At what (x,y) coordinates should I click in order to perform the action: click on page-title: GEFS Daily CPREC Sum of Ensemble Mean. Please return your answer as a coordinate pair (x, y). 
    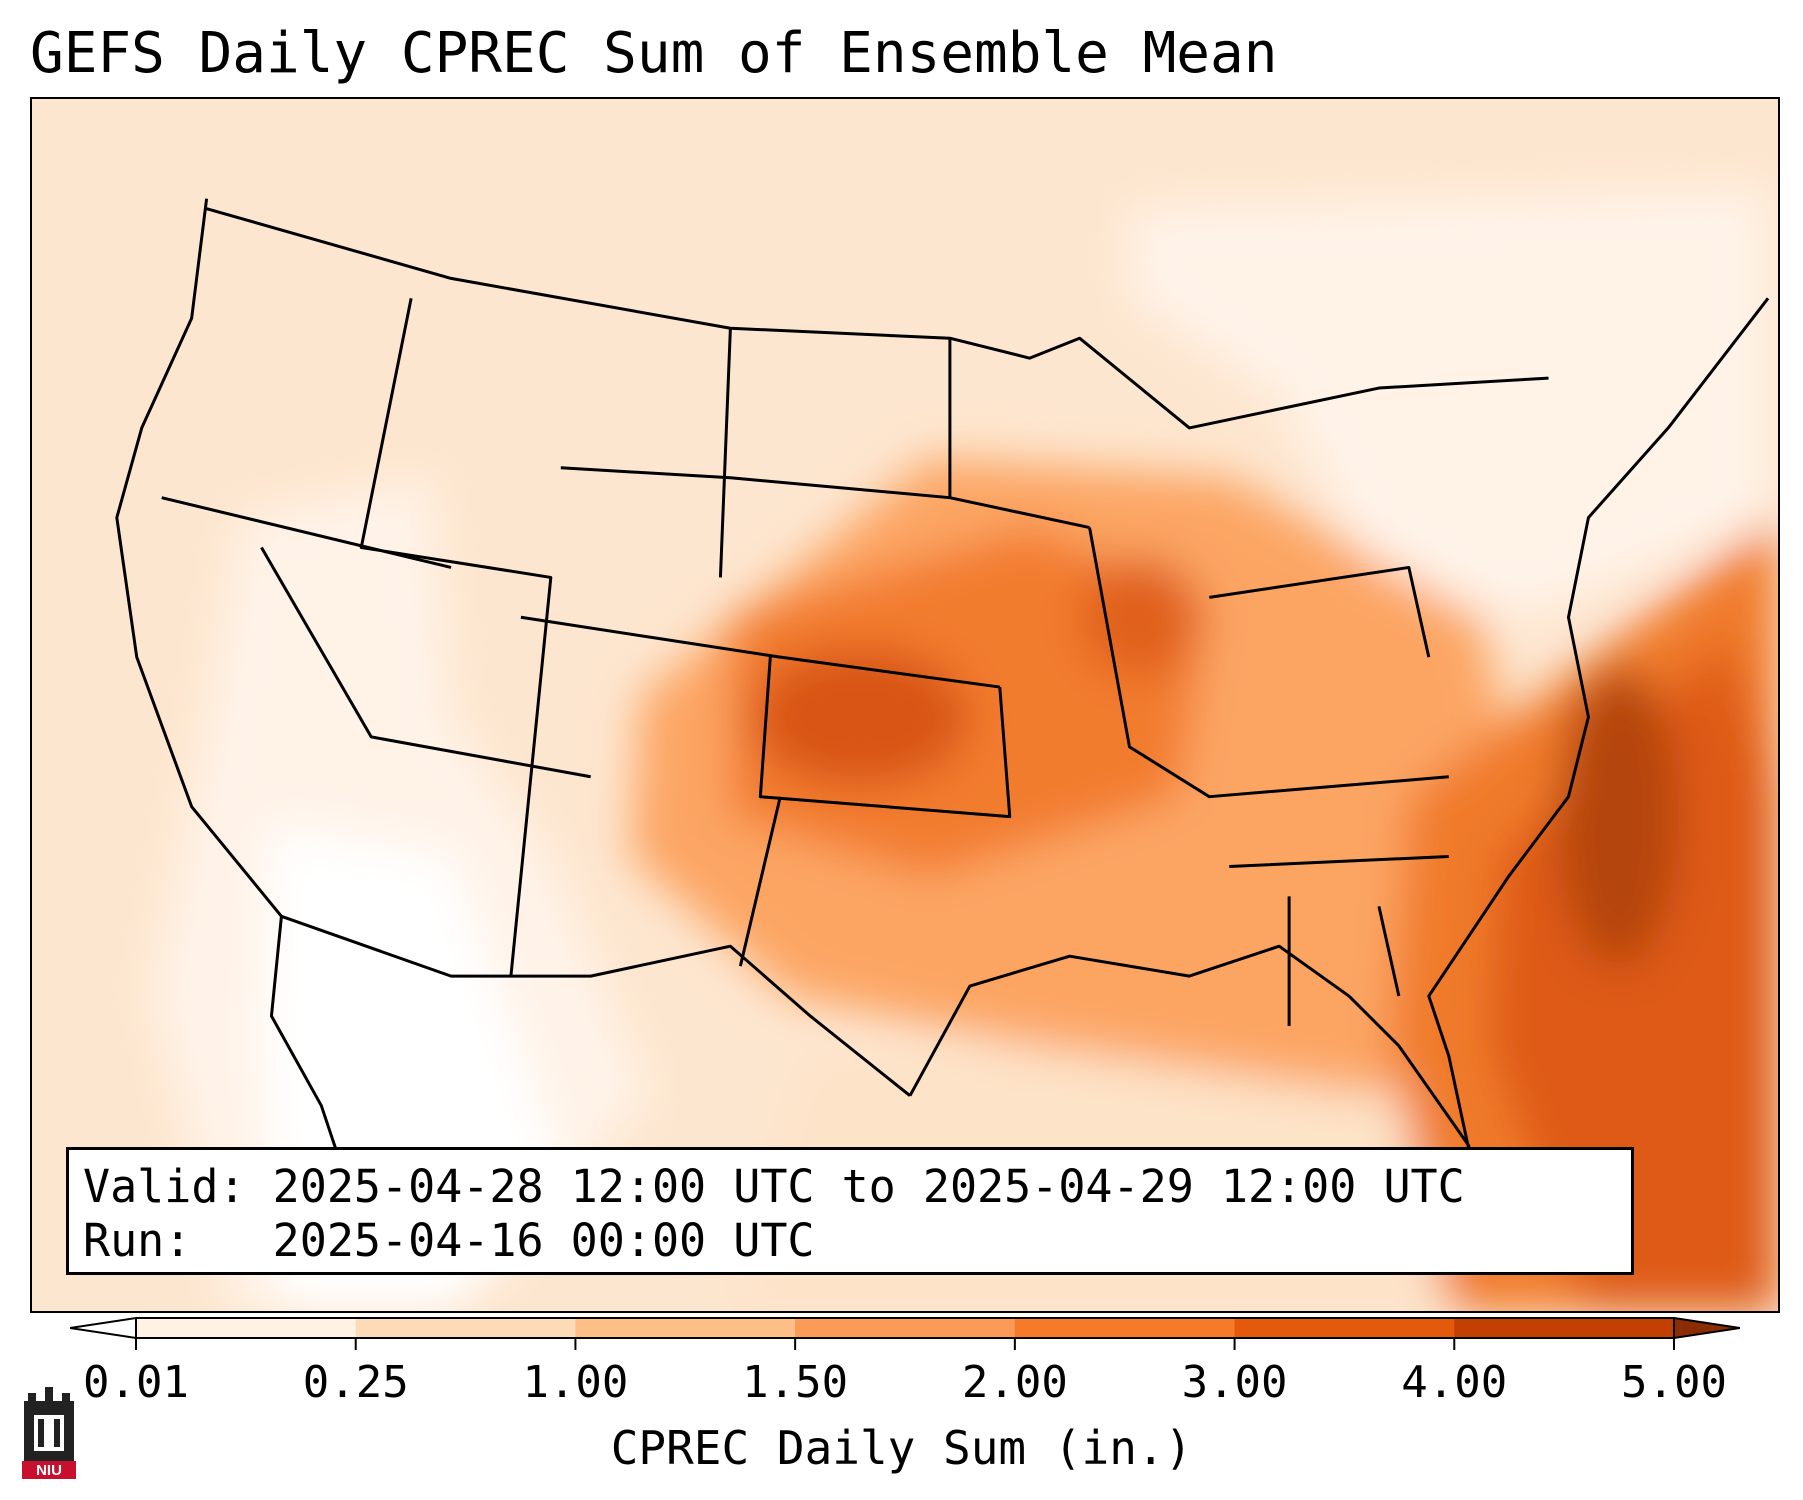
    Looking at the image, I should click on (654, 53).